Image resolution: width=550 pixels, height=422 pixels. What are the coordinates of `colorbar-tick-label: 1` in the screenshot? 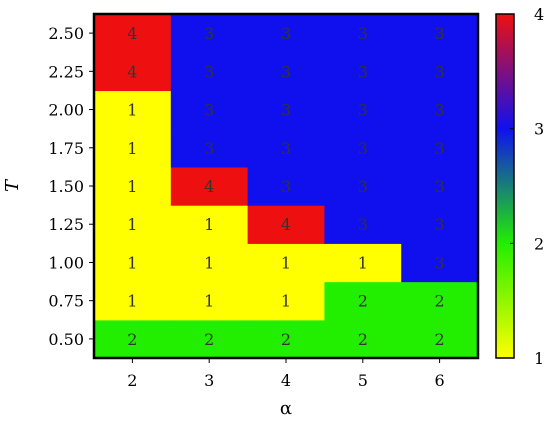 It's located at (539, 358).